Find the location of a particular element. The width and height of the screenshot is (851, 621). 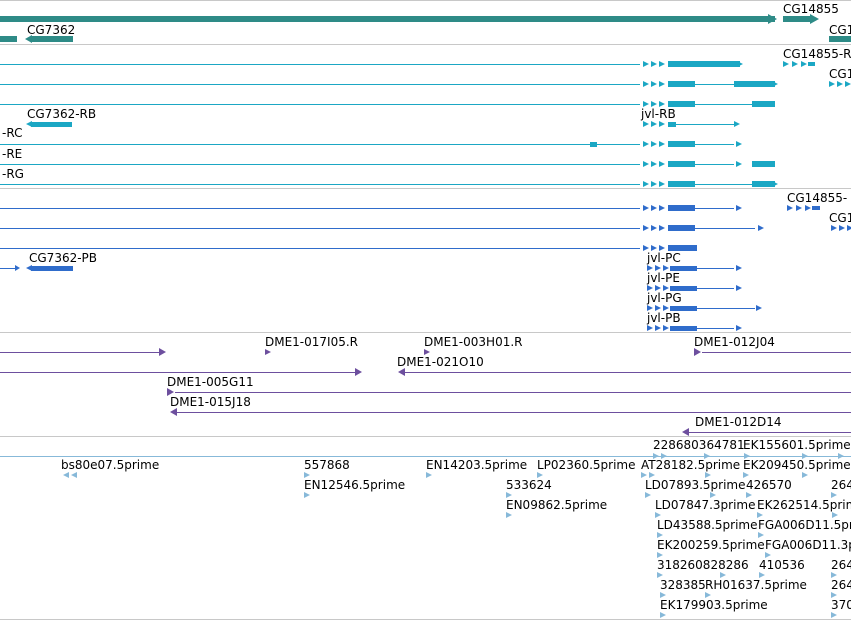

feature-label: EK155601.5prime is located at coordinates (797, 445).